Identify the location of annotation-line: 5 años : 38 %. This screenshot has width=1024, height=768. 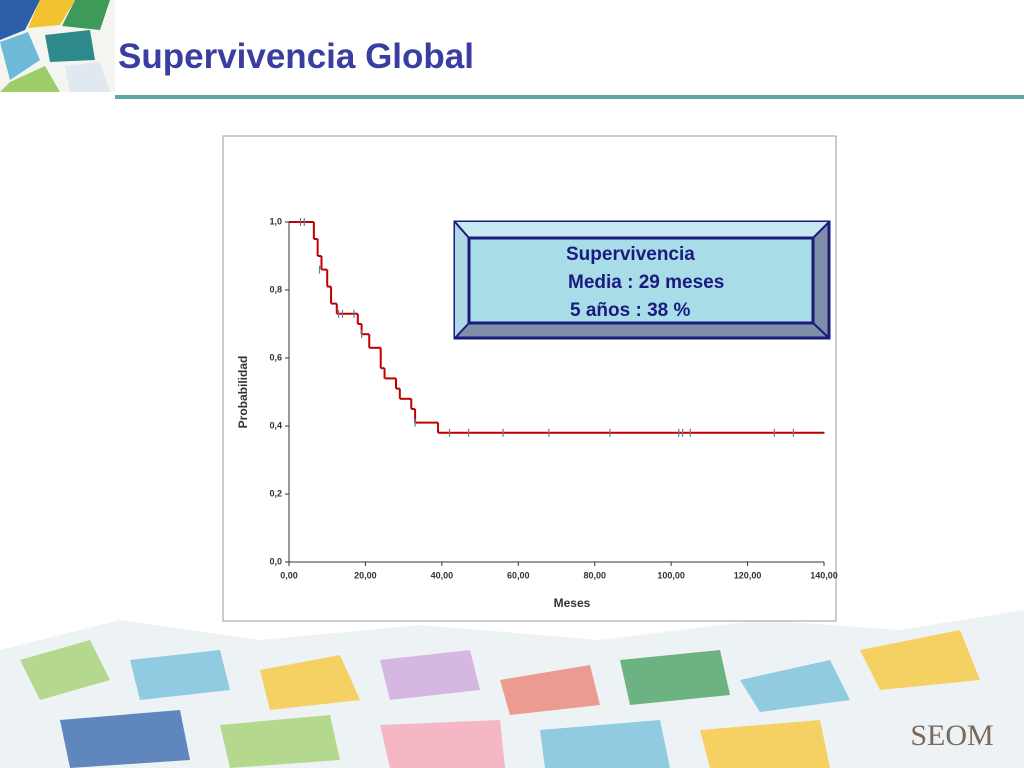
(630, 310).